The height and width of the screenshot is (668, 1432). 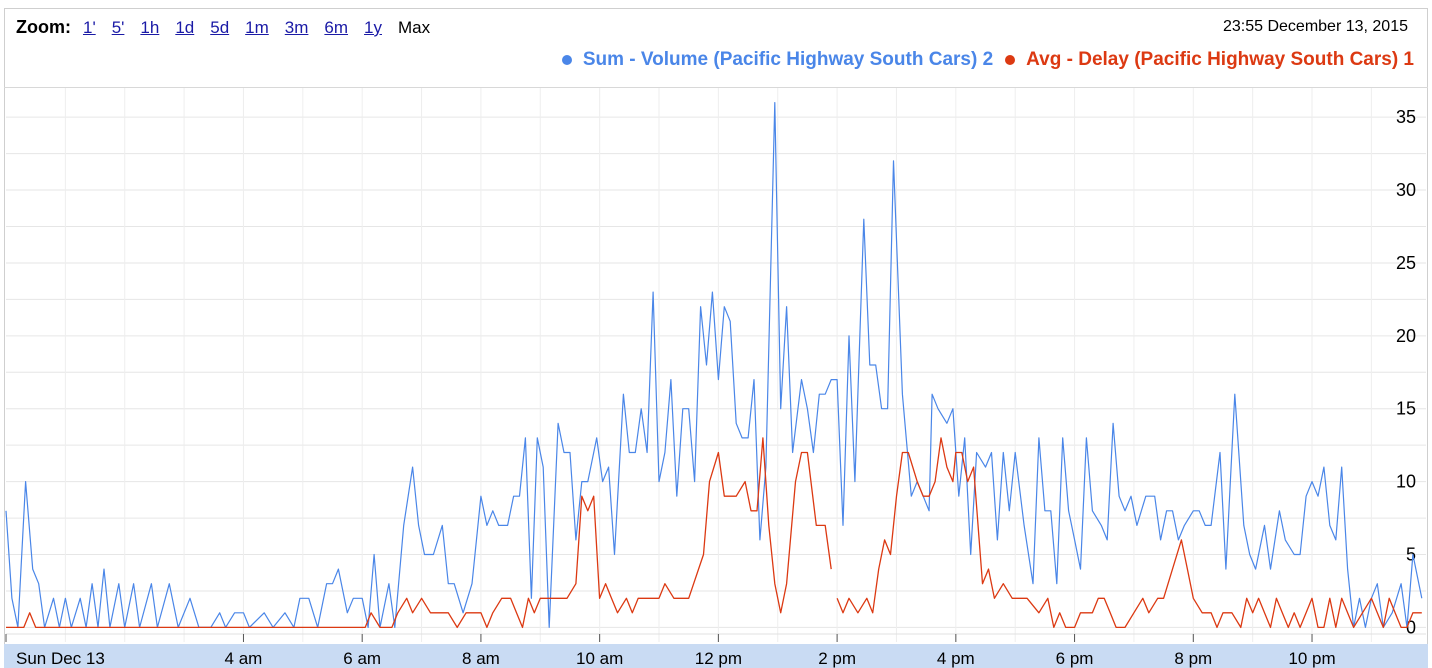 What do you see at coordinates (89, 27) in the screenshot?
I see `zoom-link-1min: 1'` at bounding box center [89, 27].